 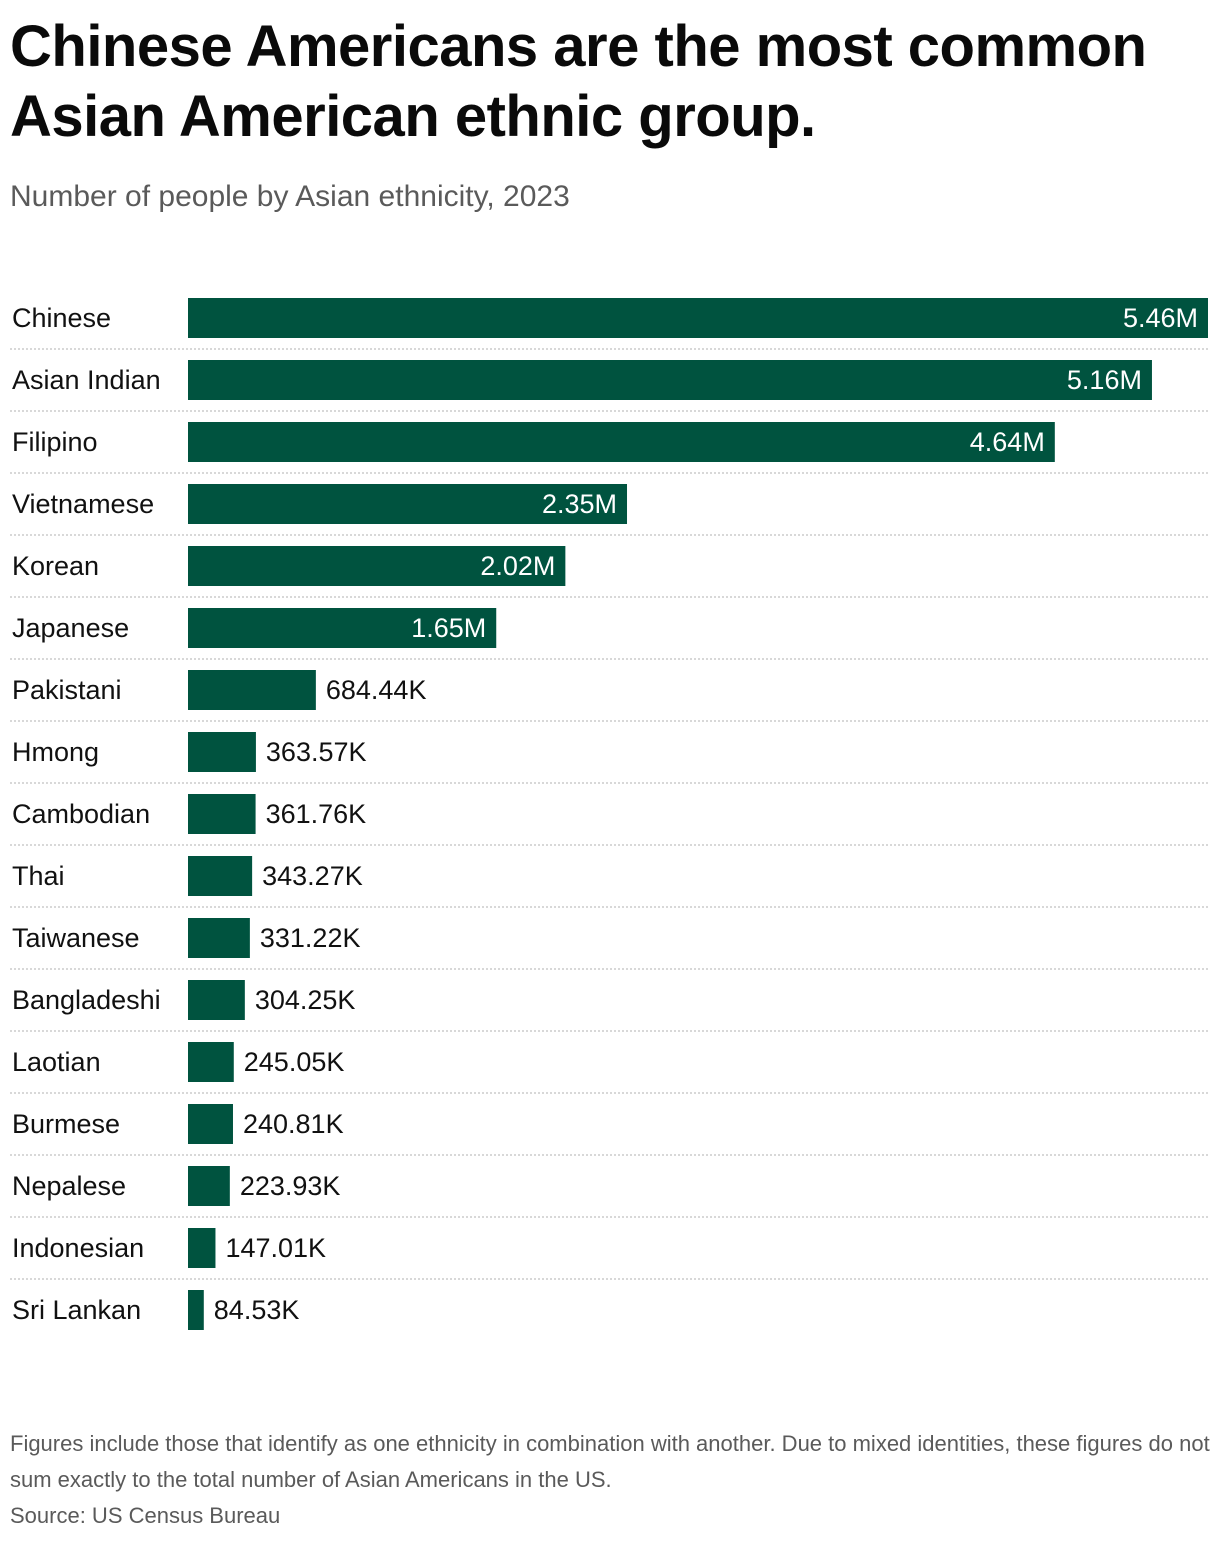 What do you see at coordinates (56, 1062) in the screenshot?
I see `category-label: Laotian` at bounding box center [56, 1062].